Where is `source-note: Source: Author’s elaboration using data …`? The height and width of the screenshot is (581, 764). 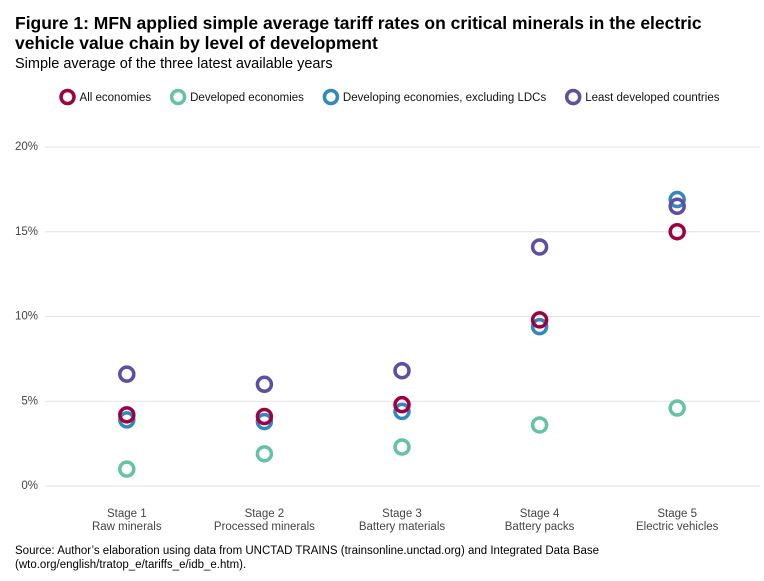
source-note: Source: Author’s elaboration using data … is located at coordinates (307, 558).